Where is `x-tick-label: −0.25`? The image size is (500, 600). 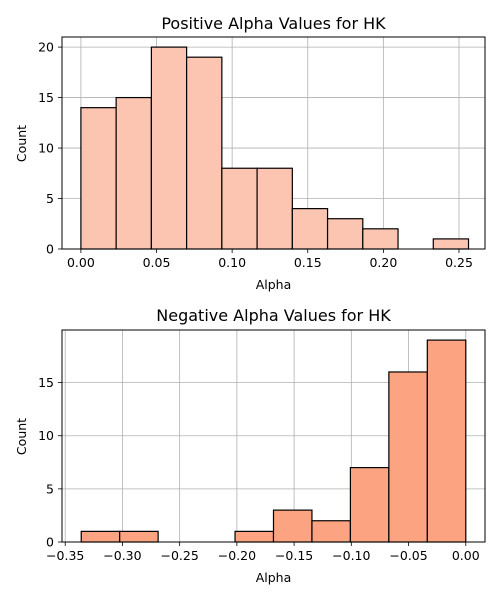 x-tick-label: −0.25 is located at coordinates (179, 555).